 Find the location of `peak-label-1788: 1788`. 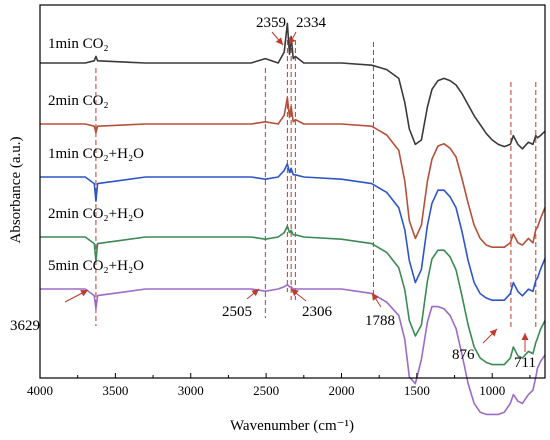

peak-label-1788: 1788 is located at coordinates (380, 321).